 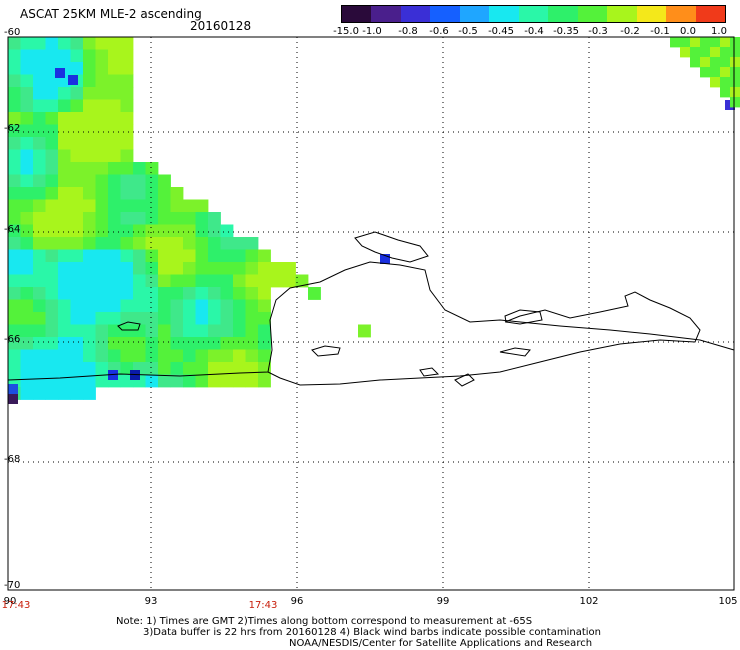 What do you see at coordinates (12, 32) in the screenshot?
I see `y-tick-label-60: -60` at bounding box center [12, 32].